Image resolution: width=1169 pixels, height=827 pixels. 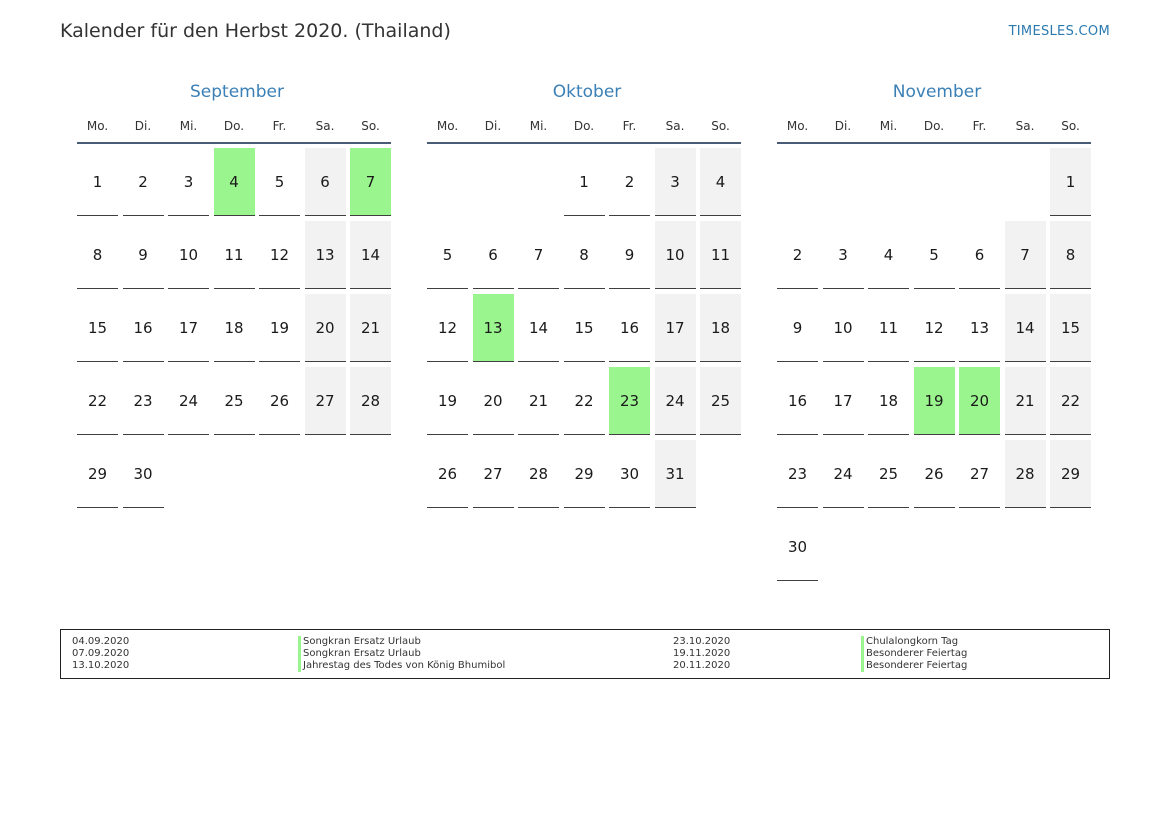 I want to click on day-cell: 6, so click(x=493, y=255).